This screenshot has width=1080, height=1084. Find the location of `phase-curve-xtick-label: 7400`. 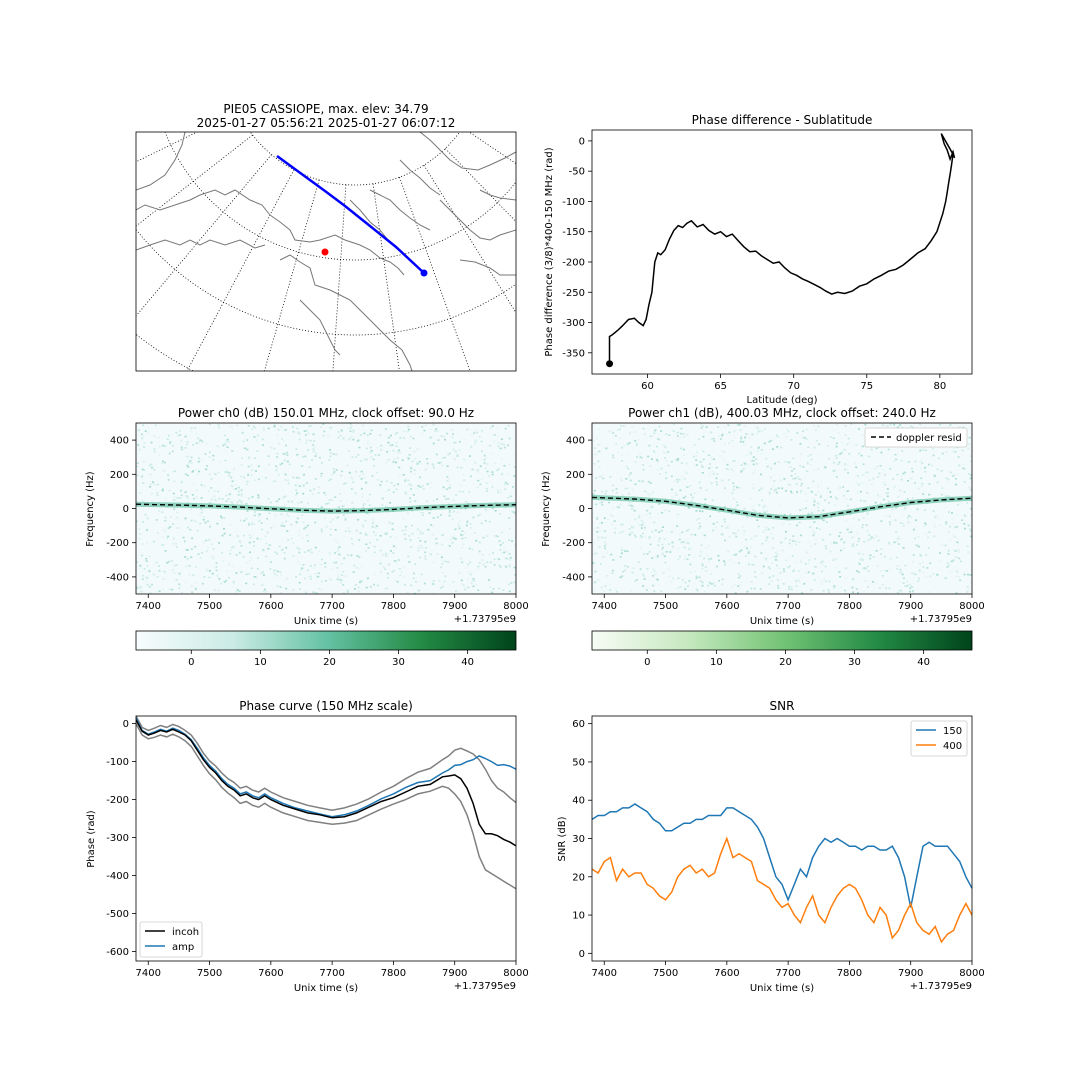

phase-curve-xtick-label: 7400 is located at coordinates (148, 973).